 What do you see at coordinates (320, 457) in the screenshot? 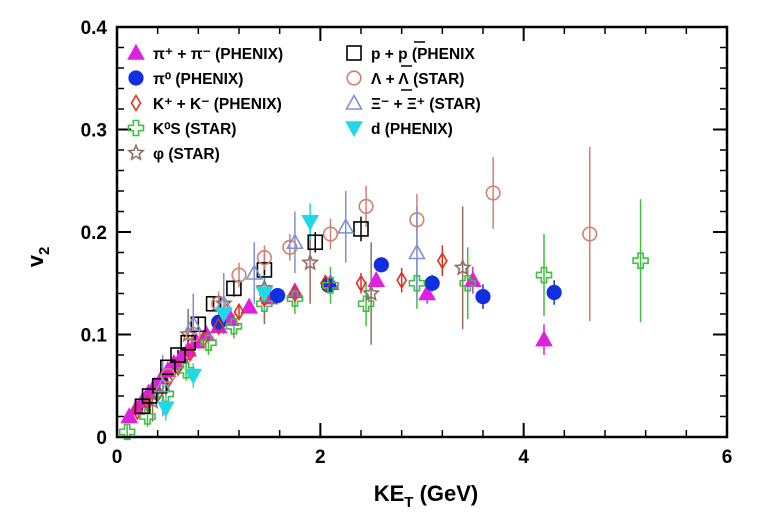
I see `x-tick-label: 2` at bounding box center [320, 457].